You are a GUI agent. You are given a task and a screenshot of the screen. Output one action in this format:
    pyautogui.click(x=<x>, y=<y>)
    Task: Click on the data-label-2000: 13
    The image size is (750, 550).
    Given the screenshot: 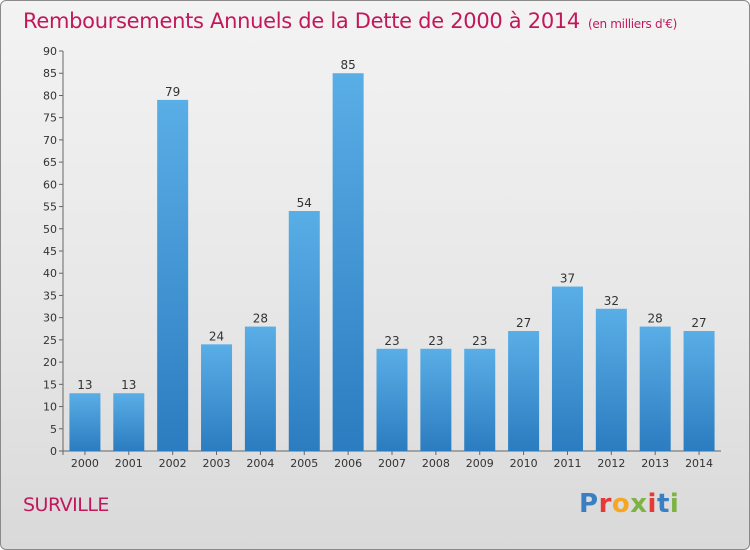 What is the action you would take?
    pyautogui.click(x=84, y=385)
    